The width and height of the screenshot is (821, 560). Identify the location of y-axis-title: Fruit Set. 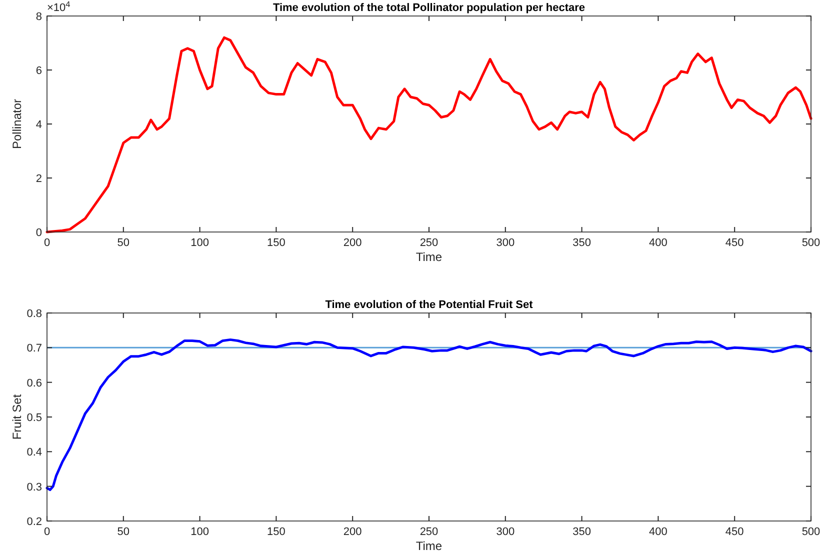
(17, 417).